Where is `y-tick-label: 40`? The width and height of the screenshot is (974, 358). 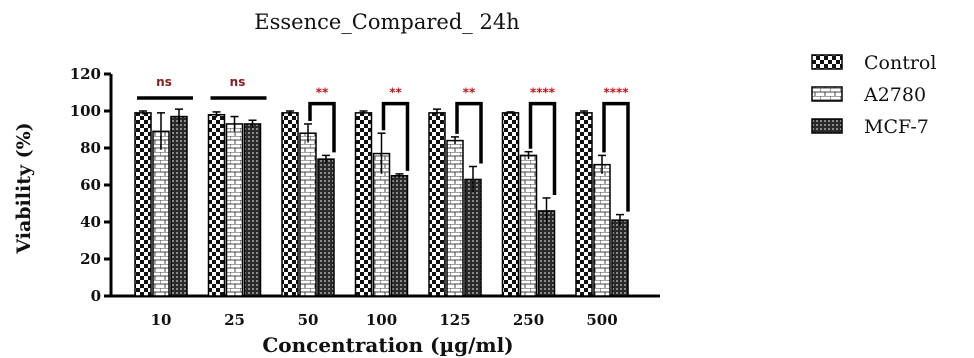
y-tick-label: 40 is located at coordinates (90, 222).